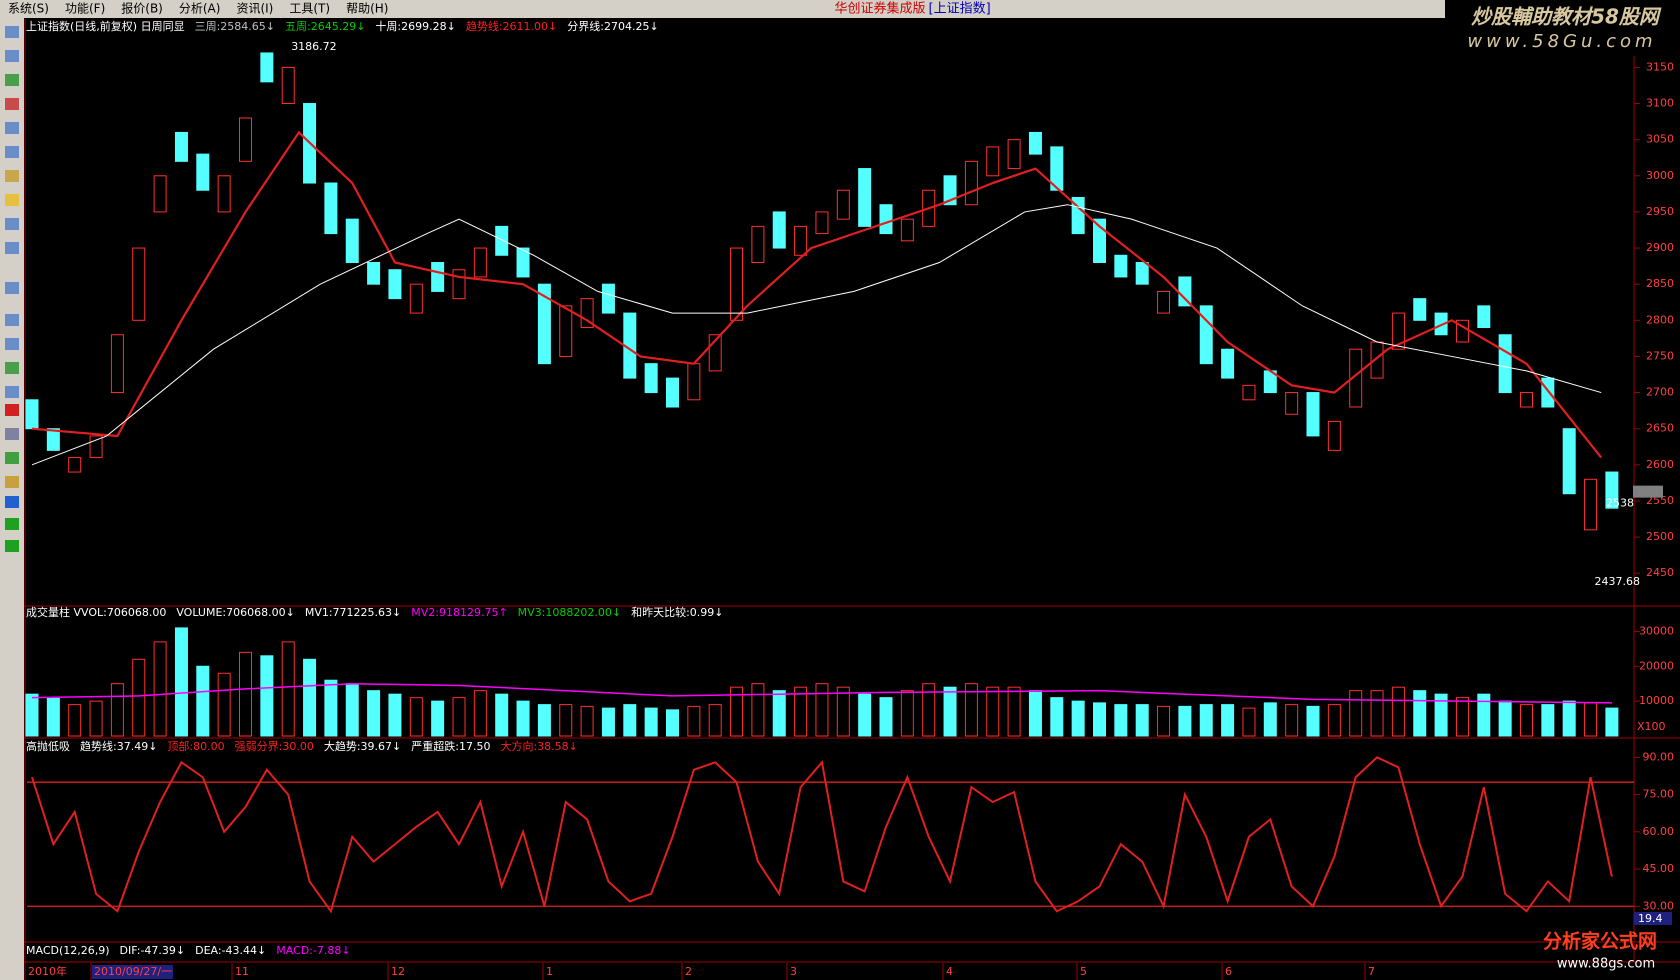 This screenshot has width=1680, height=980. Describe the element at coordinates (1606, 964) in the screenshot. I see `watermark-url: www.88gs.com` at that location.